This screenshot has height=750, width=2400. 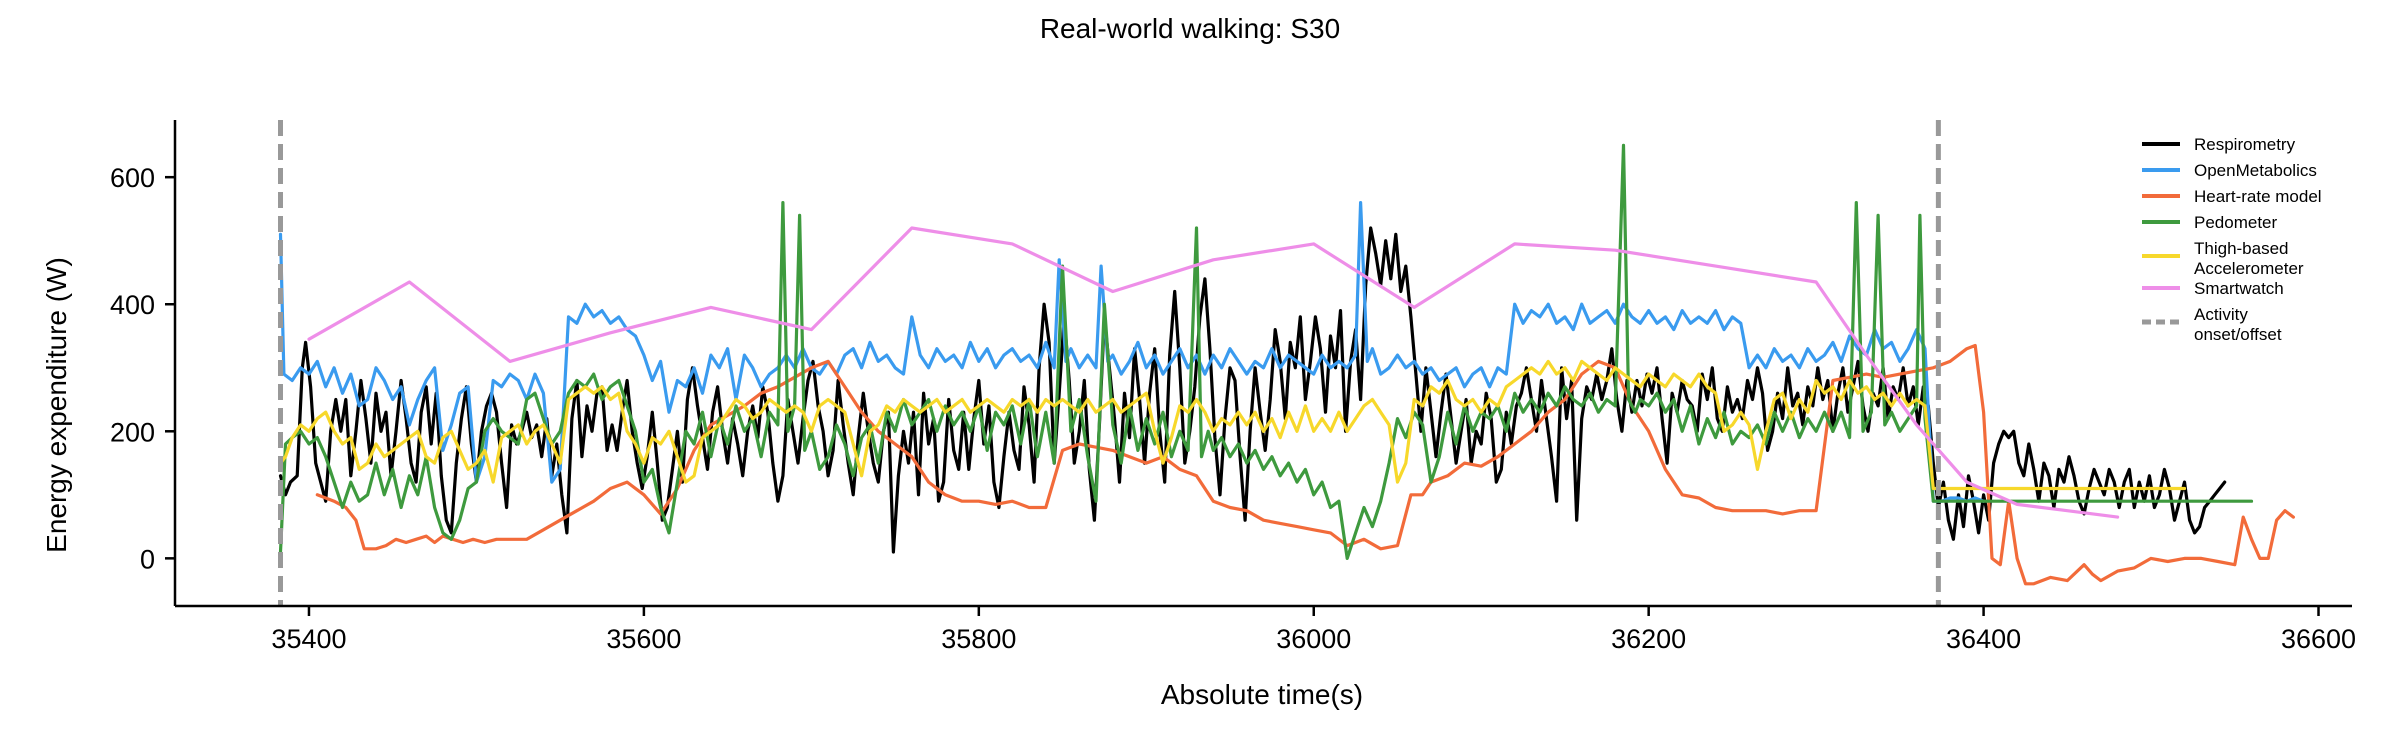 I want to click on y-tick-label: 200, so click(x=132, y=432).